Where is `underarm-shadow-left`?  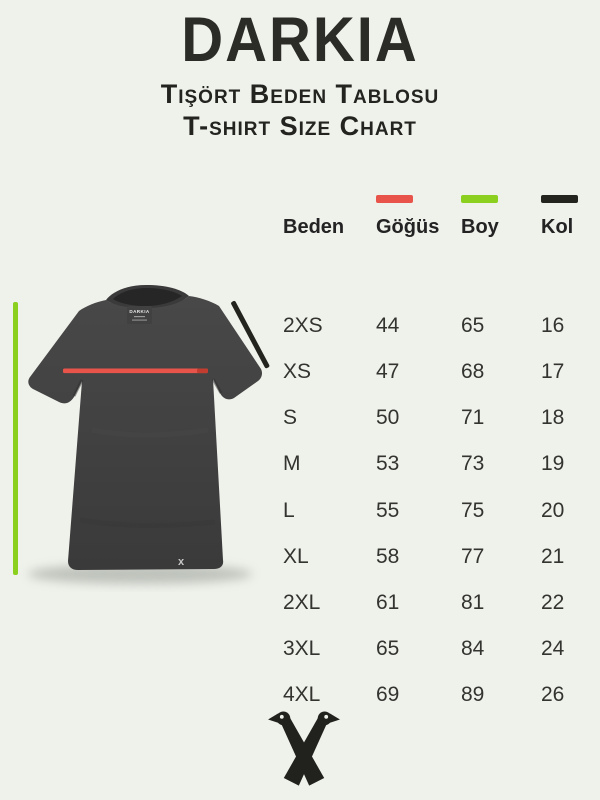 underarm-shadow-left is located at coordinates (78, 388).